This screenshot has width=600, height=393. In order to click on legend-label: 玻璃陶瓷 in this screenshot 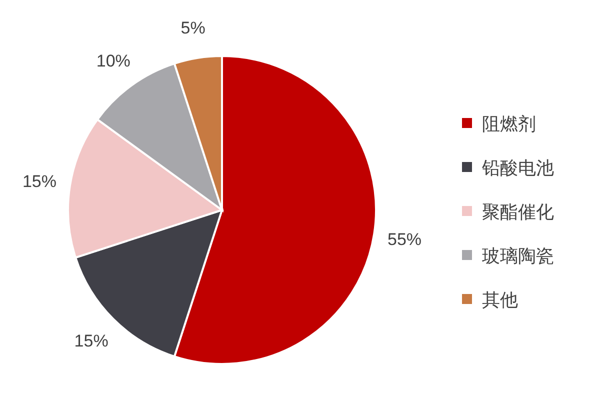, I will do `click(518, 256)`.